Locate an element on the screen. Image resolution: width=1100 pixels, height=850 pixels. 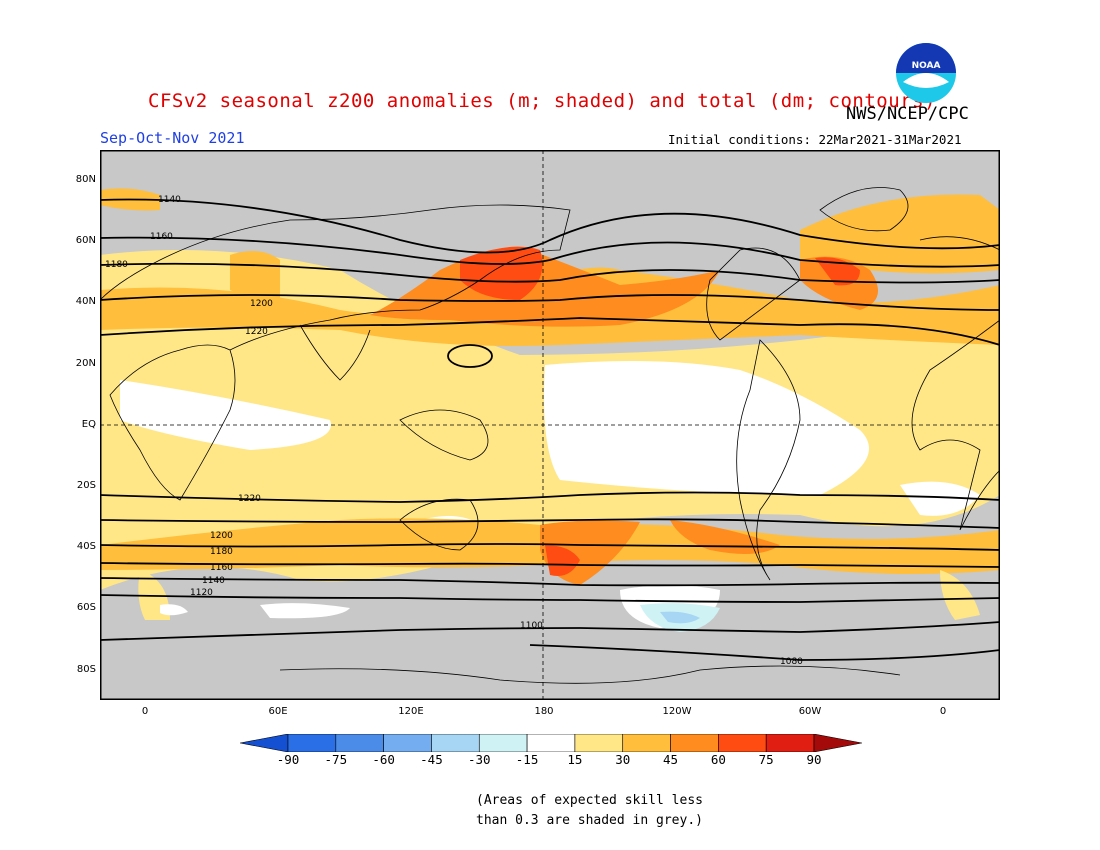
latitude-label: 80S is located at coordinates (86, 669).